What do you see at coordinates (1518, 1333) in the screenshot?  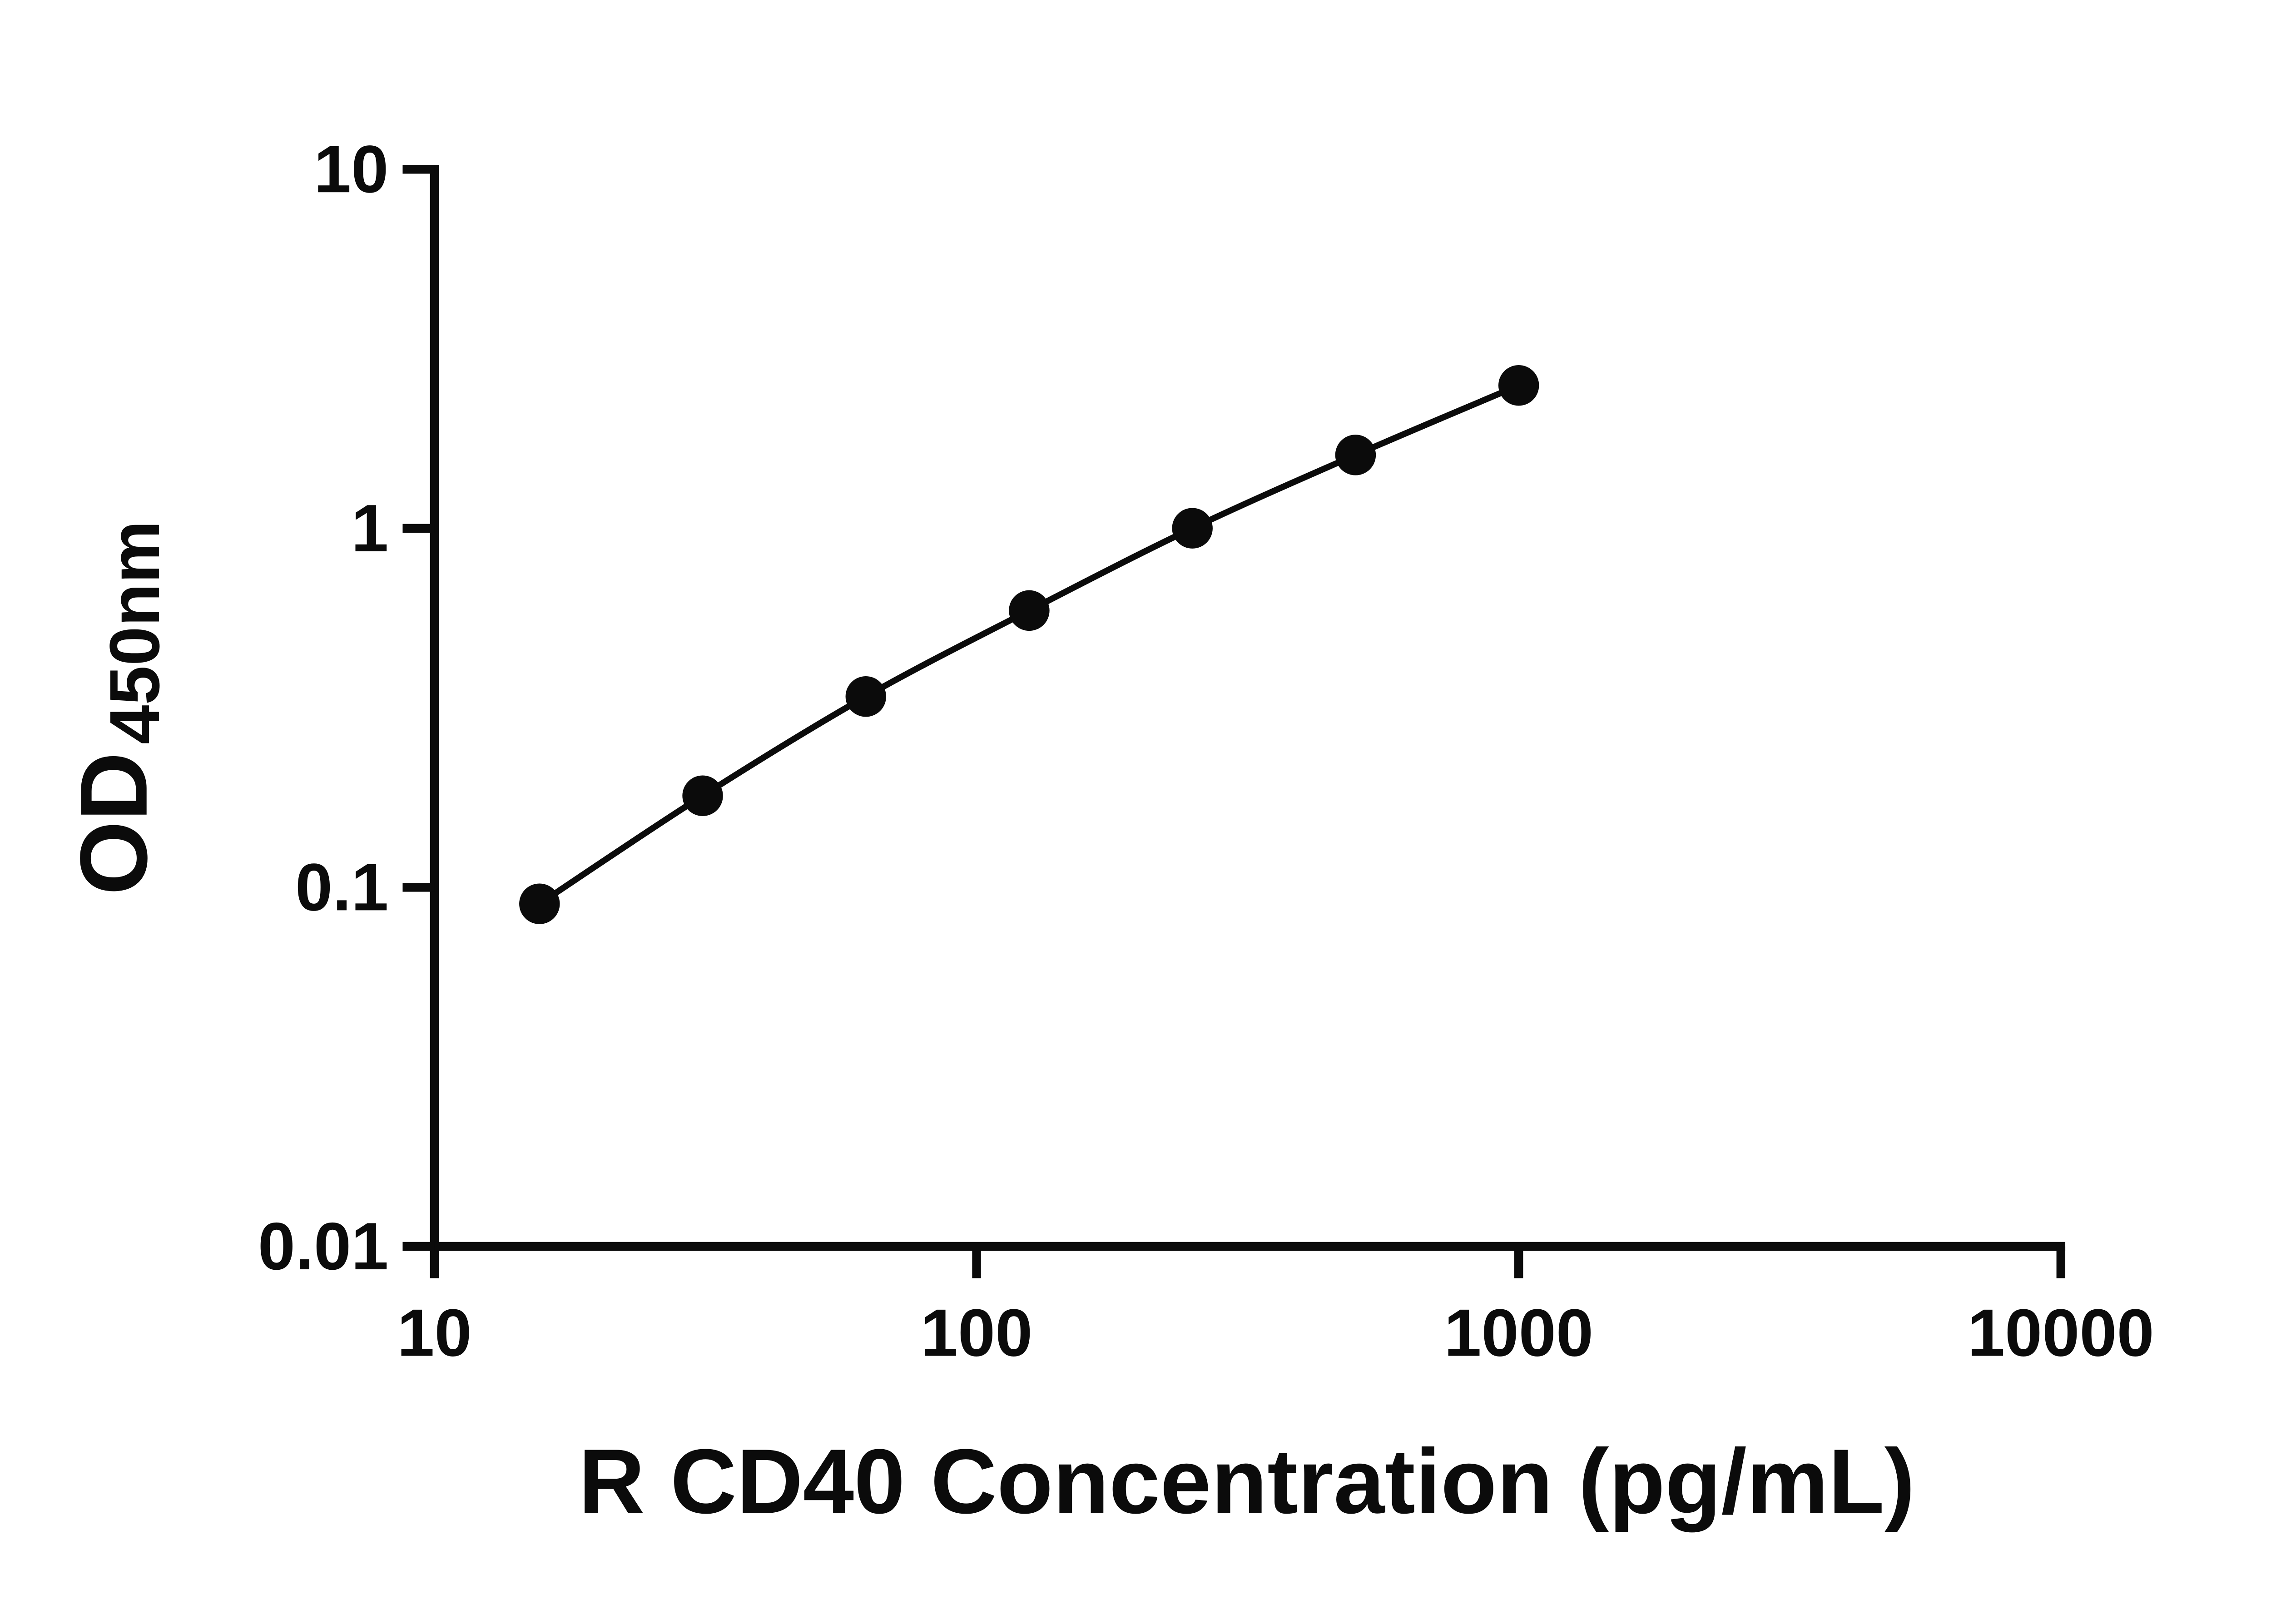 I see `x-tick-label: 1000` at bounding box center [1518, 1333].